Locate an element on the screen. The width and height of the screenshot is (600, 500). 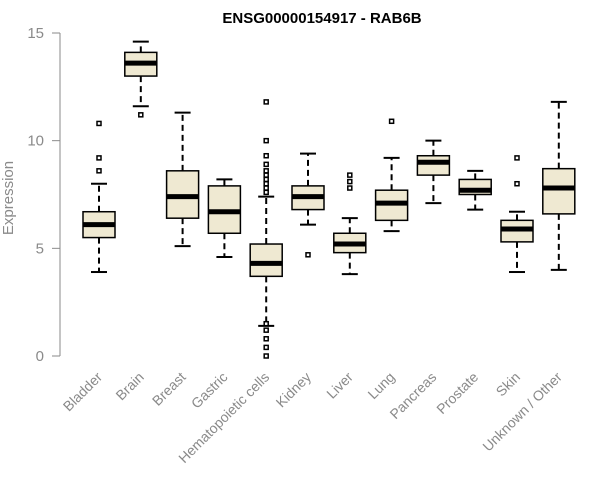
box-breast is located at coordinates (182, 179).